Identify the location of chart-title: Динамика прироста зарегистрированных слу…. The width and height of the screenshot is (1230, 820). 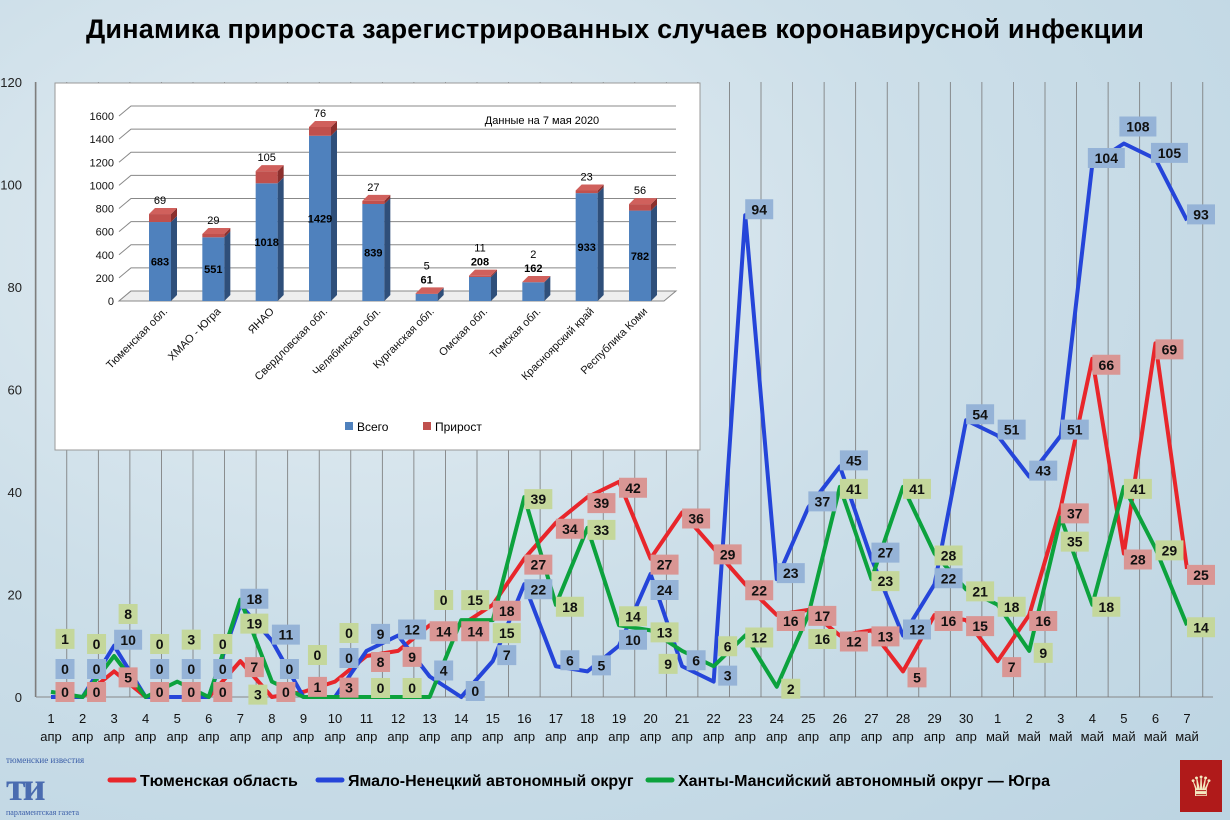
(615, 29).